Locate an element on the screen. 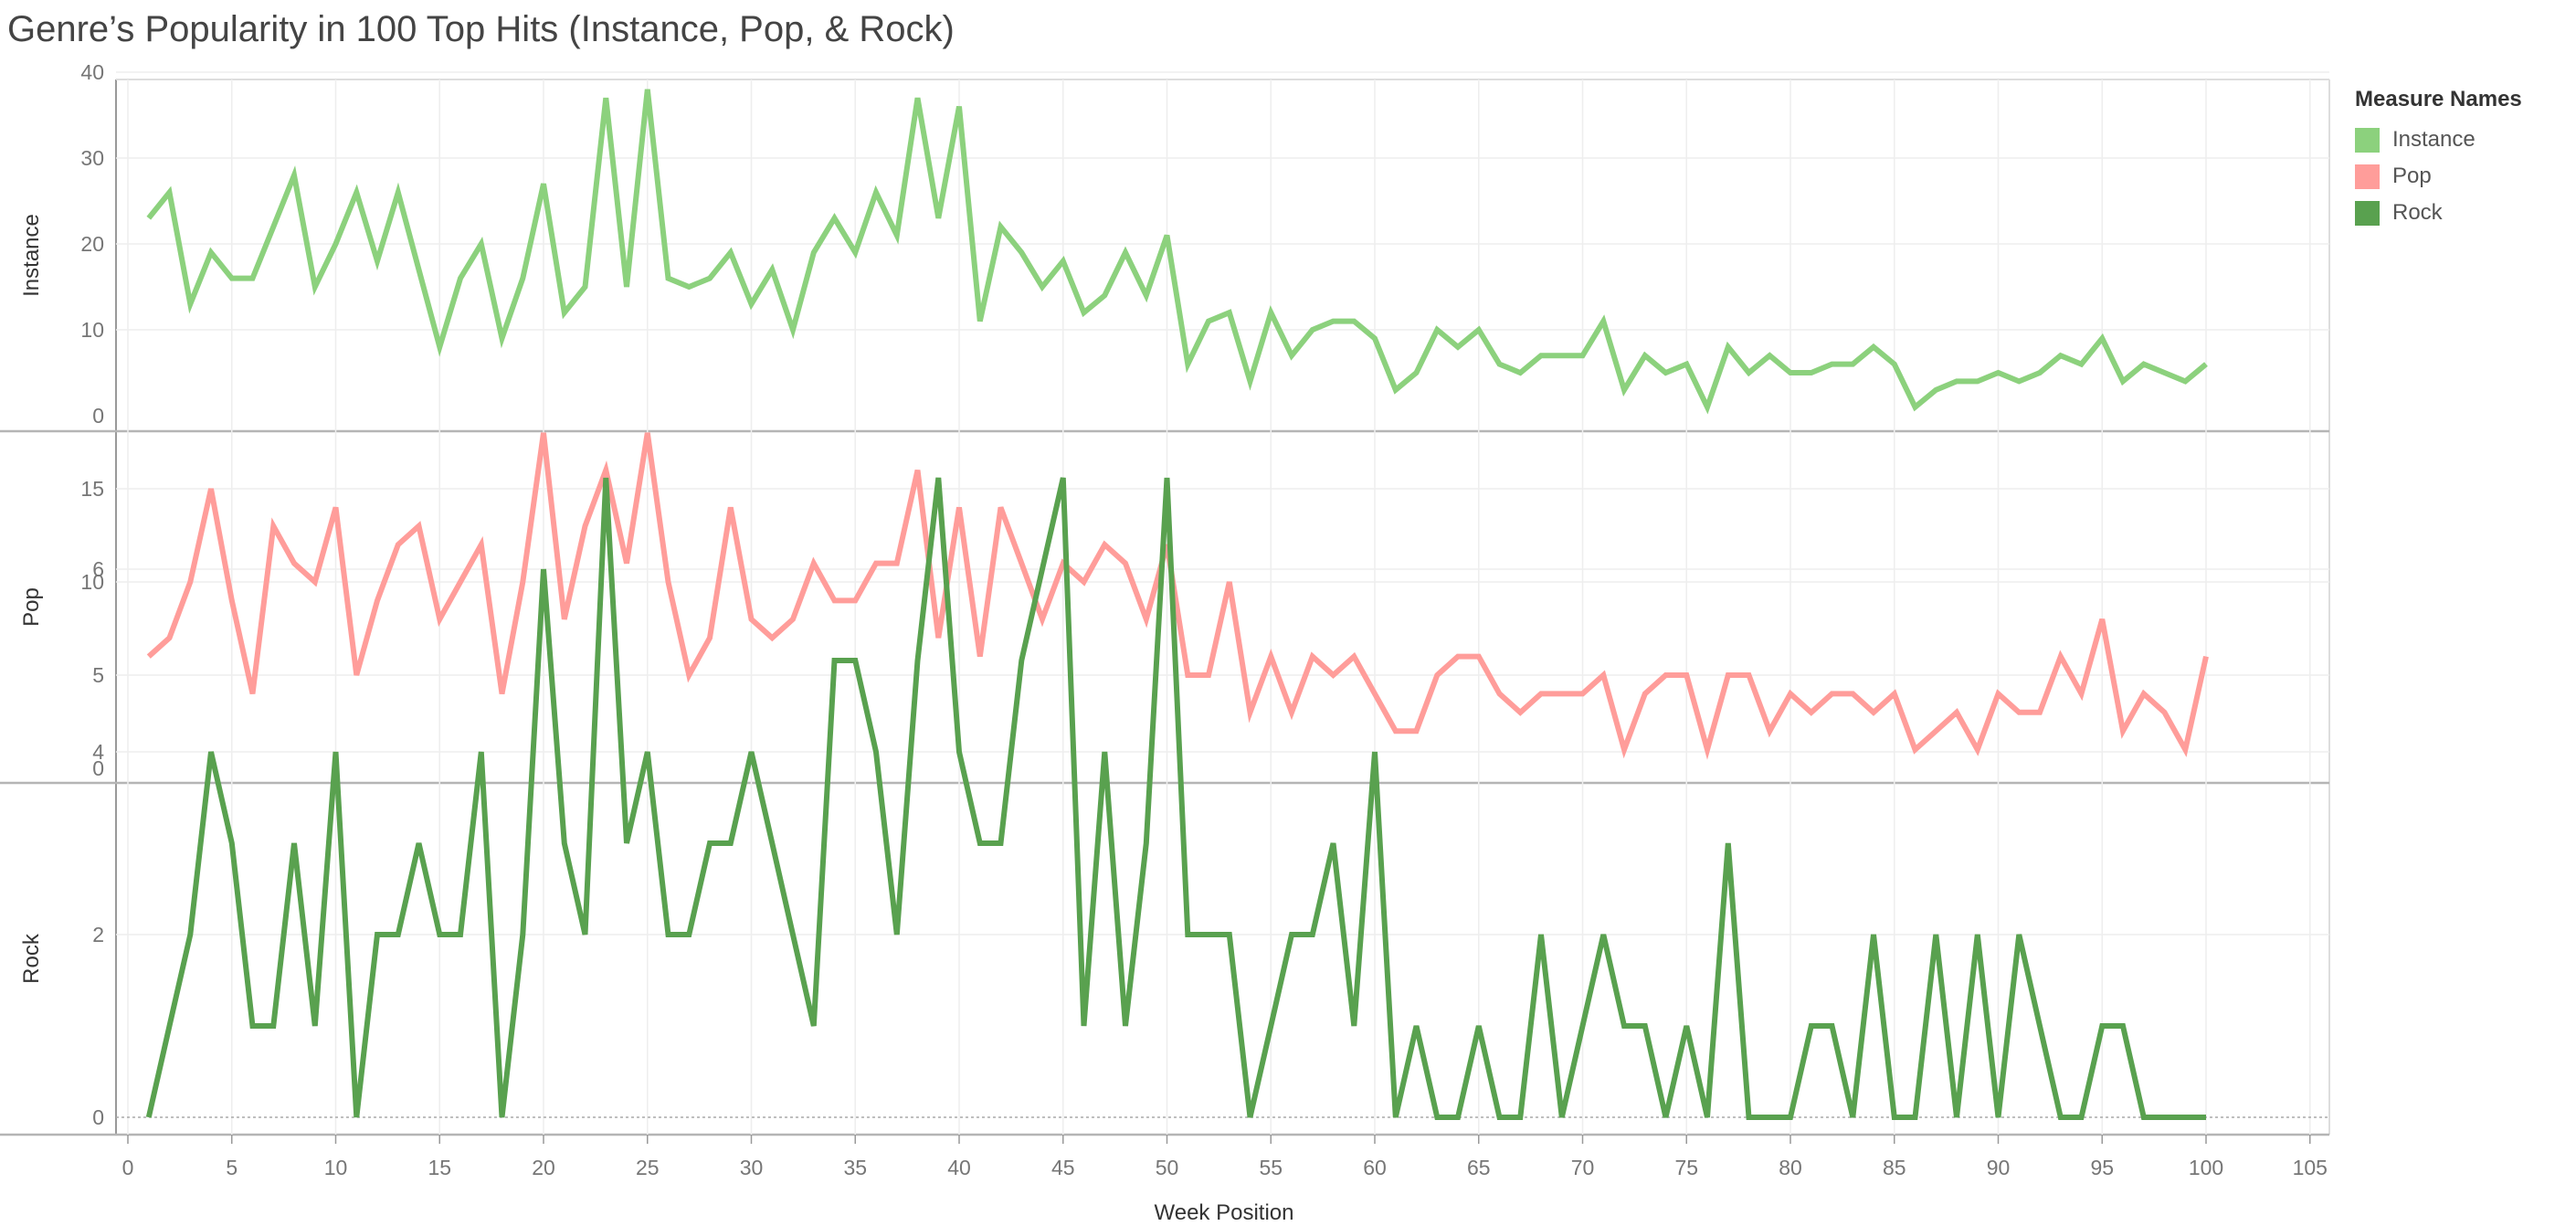 The width and height of the screenshot is (2576, 1226). legend-item-instance: Instance is located at coordinates (2438, 140).